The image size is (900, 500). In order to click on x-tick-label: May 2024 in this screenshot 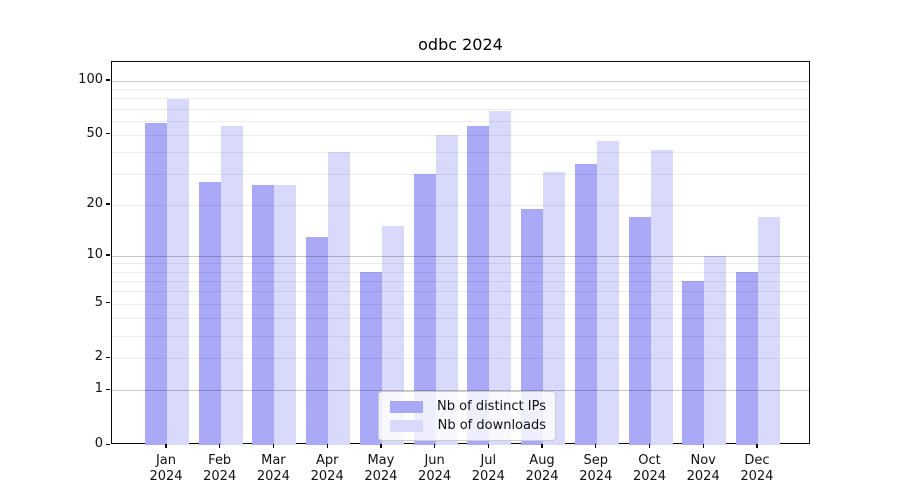, I will do `click(381, 468)`.